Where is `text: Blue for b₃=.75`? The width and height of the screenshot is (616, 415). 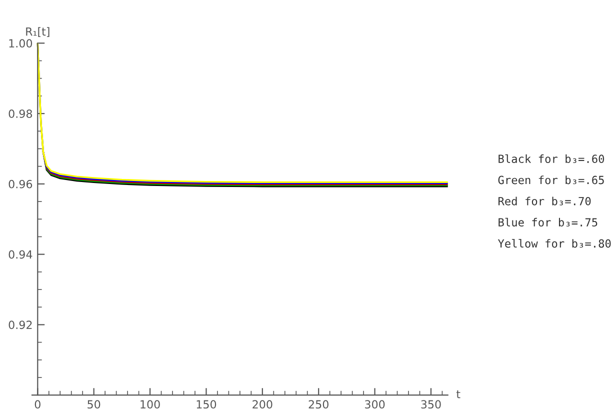
text: Blue for b₃=.75 is located at coordinates (548, 222).